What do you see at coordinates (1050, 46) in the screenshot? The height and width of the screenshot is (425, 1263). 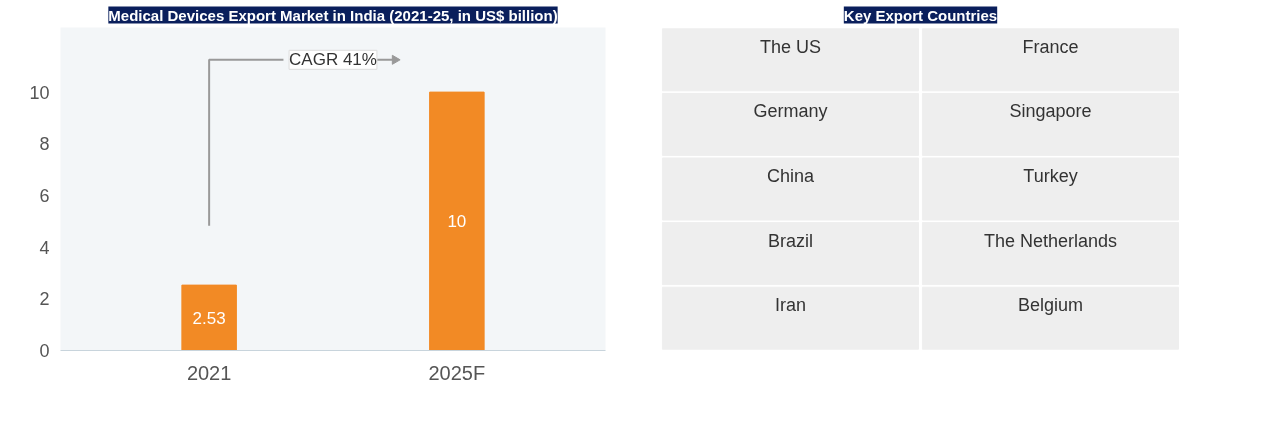 I see `text: France` at bounding box center [1050, 46].